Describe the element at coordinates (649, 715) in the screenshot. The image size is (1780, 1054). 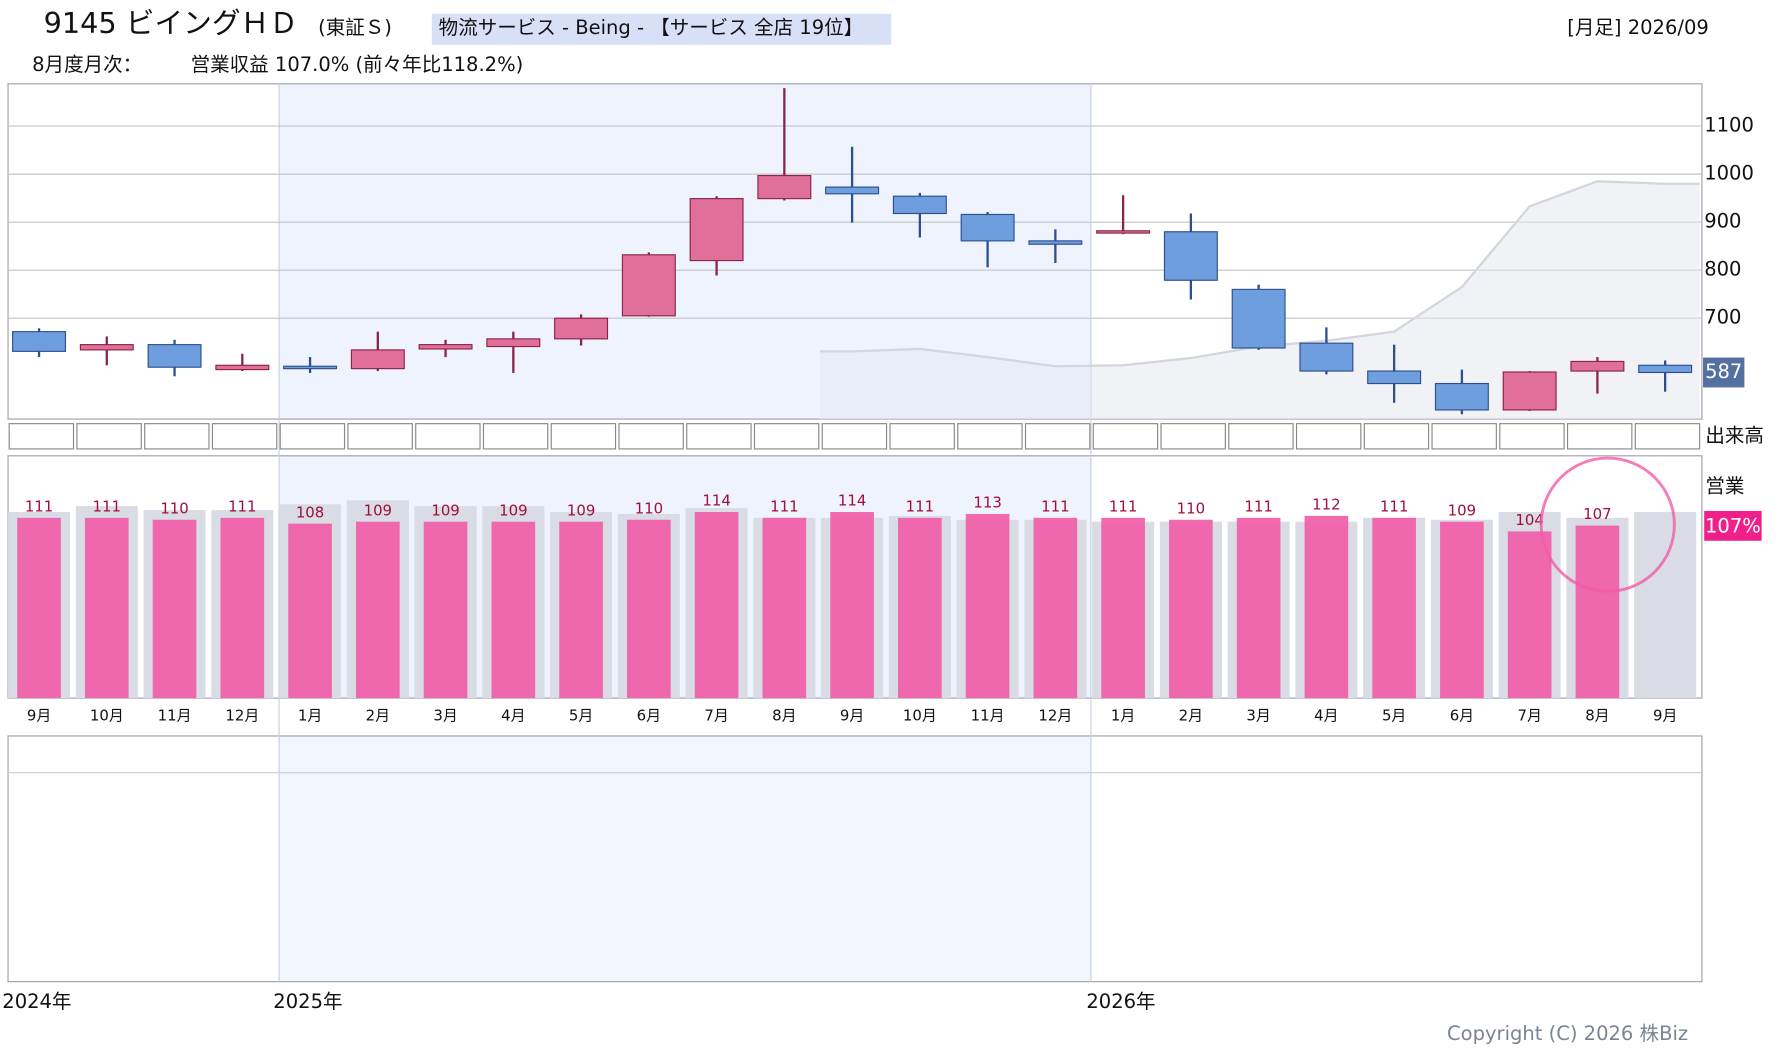
I see `x-tick-label: 6月` at that location.